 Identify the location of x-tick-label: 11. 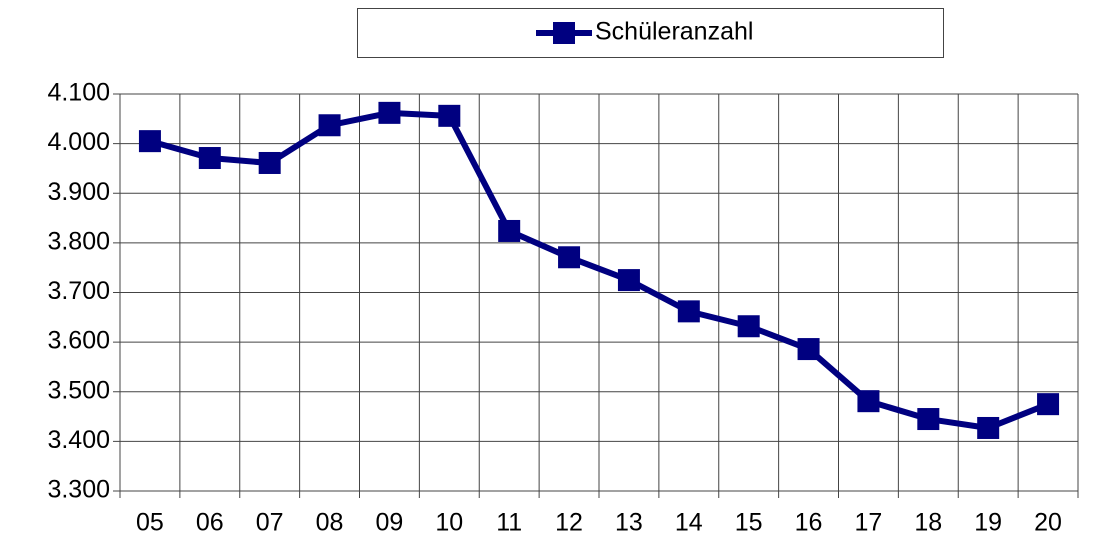
(509, 523).